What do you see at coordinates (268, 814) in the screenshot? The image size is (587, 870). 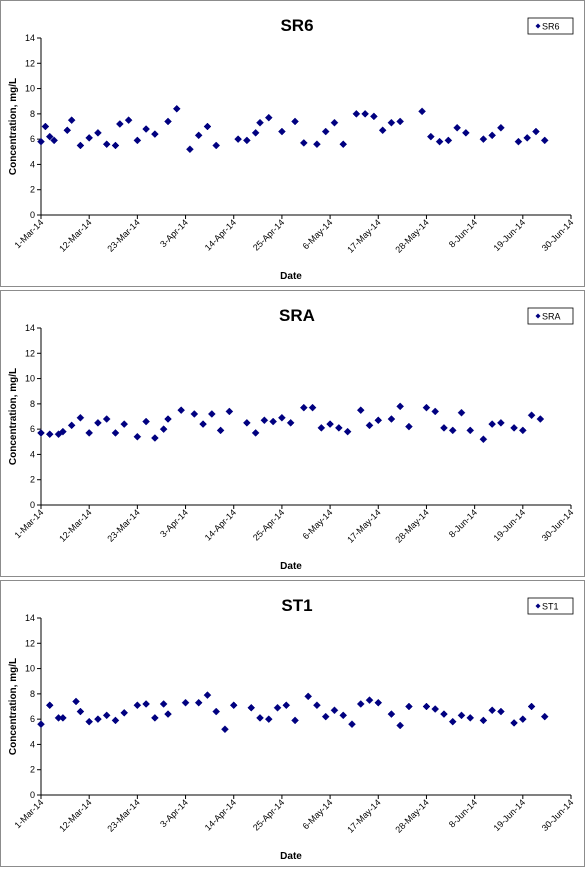 I see `x-tick-label: 25-Apr-14` at bounding box center [268, 814].